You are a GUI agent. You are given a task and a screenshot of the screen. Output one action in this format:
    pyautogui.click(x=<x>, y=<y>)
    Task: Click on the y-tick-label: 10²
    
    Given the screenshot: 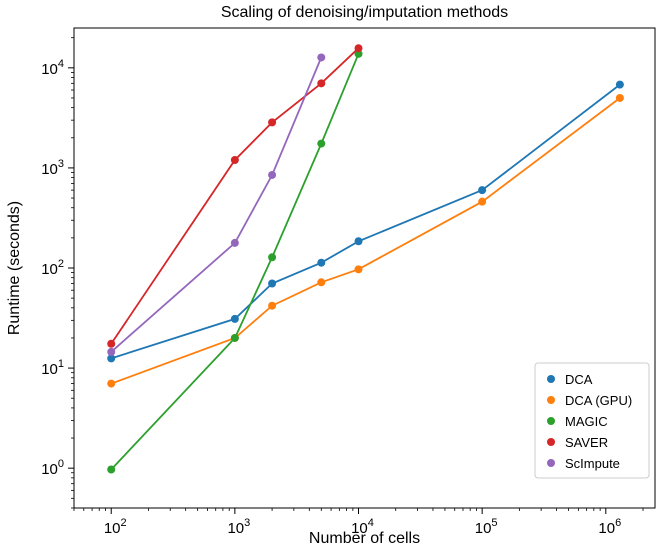 What is the action you would take?
    pyautogui.click(x=52, y=268)
    